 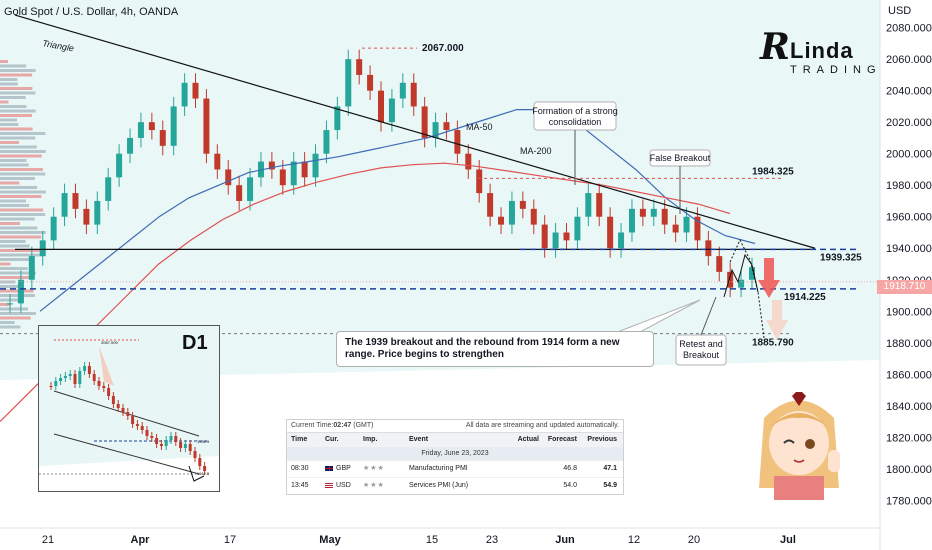 I want to click on y-tick-label: 2080.000, so click(x=909, y=29).